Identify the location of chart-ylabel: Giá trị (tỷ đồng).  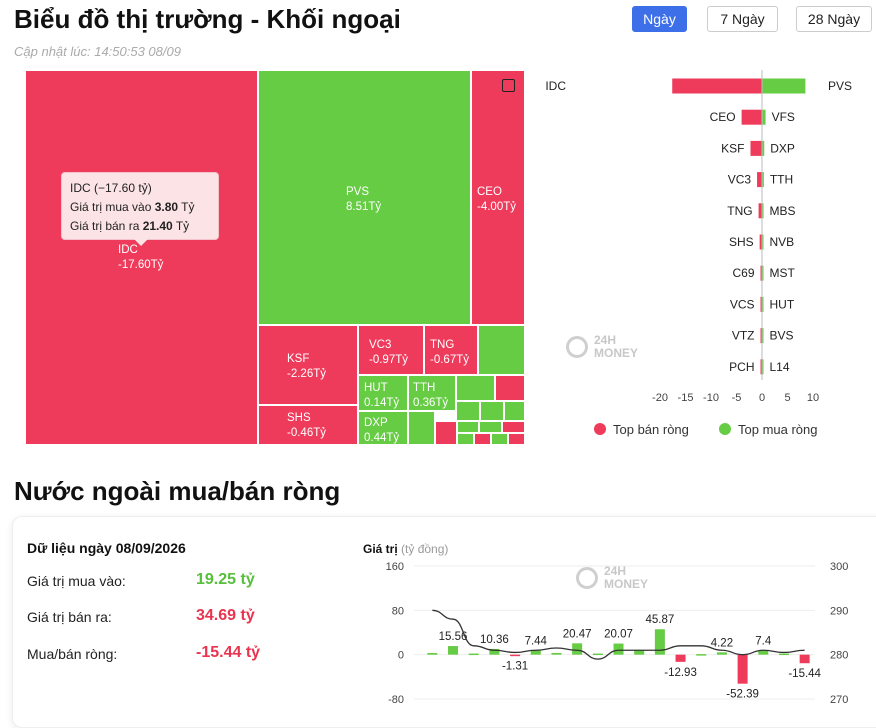
(406, 549).